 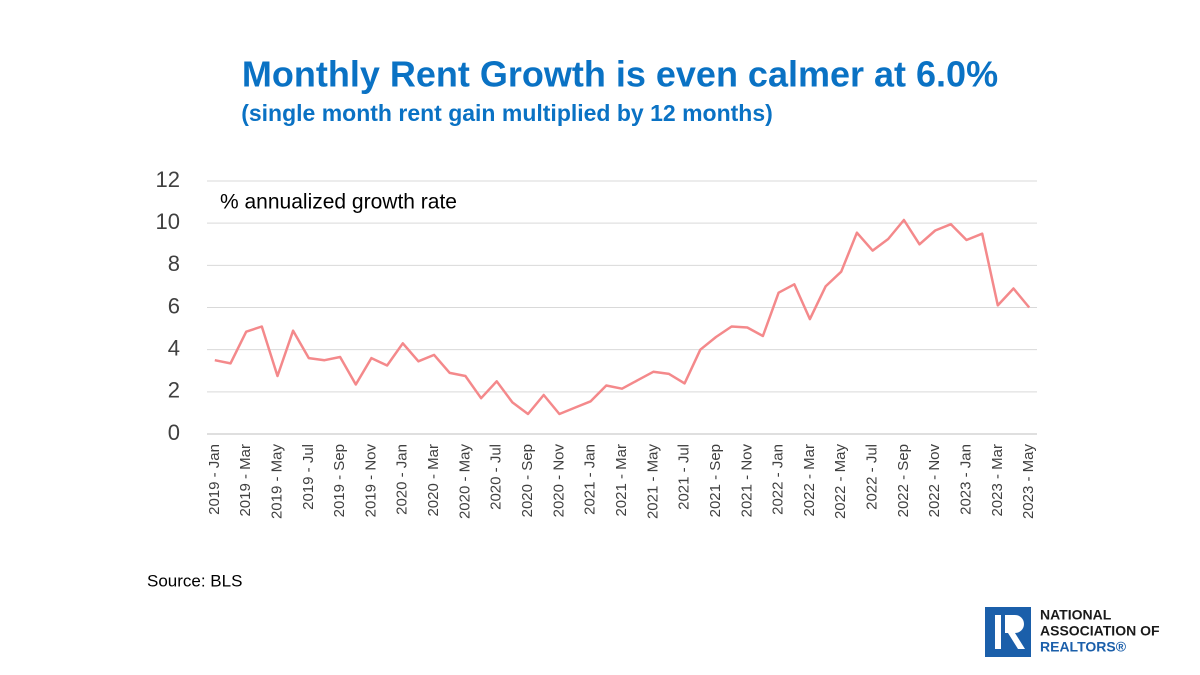 I want to click on y-tick-label: 12, so click(x=168, y=179).